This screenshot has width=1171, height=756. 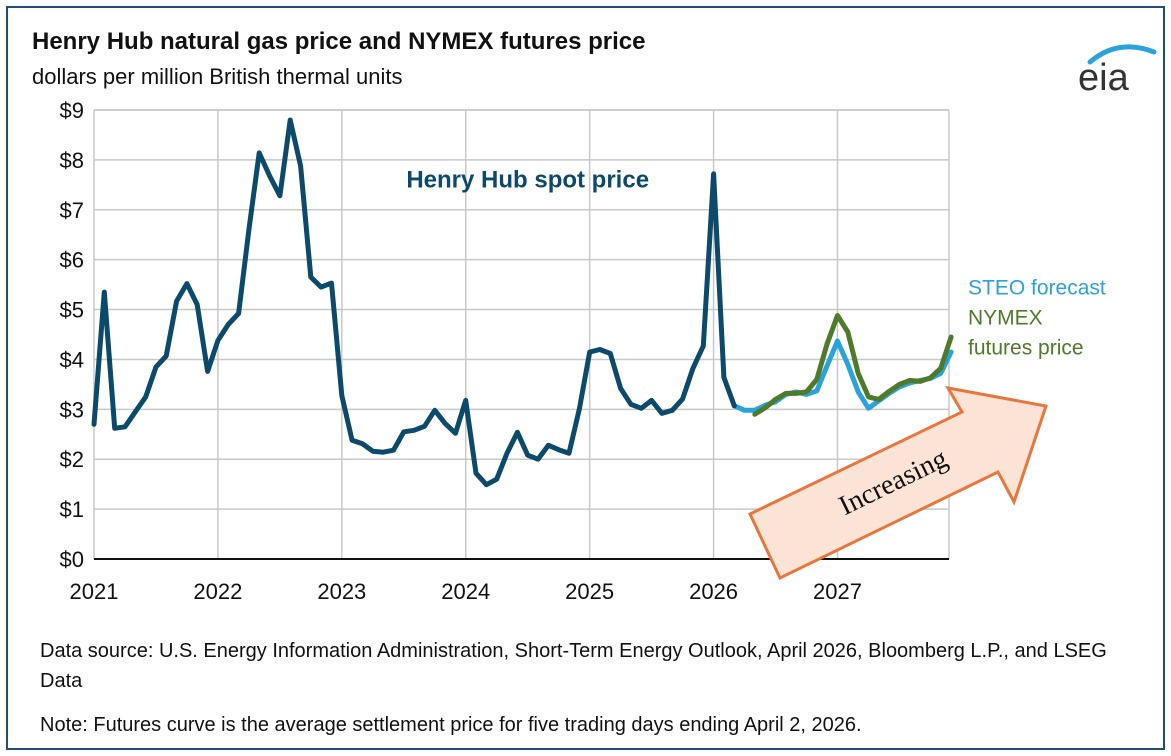 What do you see at coordinates (837, 591) in the screenshot?
I see `x-tick-label: 2027` at bounding box center [837, 591].